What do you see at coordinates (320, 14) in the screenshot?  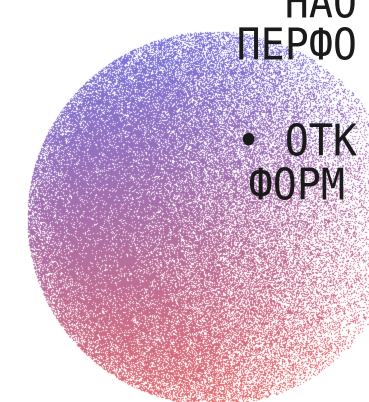 I see `text-line-1: НАО` at bounding box center [320, 14].